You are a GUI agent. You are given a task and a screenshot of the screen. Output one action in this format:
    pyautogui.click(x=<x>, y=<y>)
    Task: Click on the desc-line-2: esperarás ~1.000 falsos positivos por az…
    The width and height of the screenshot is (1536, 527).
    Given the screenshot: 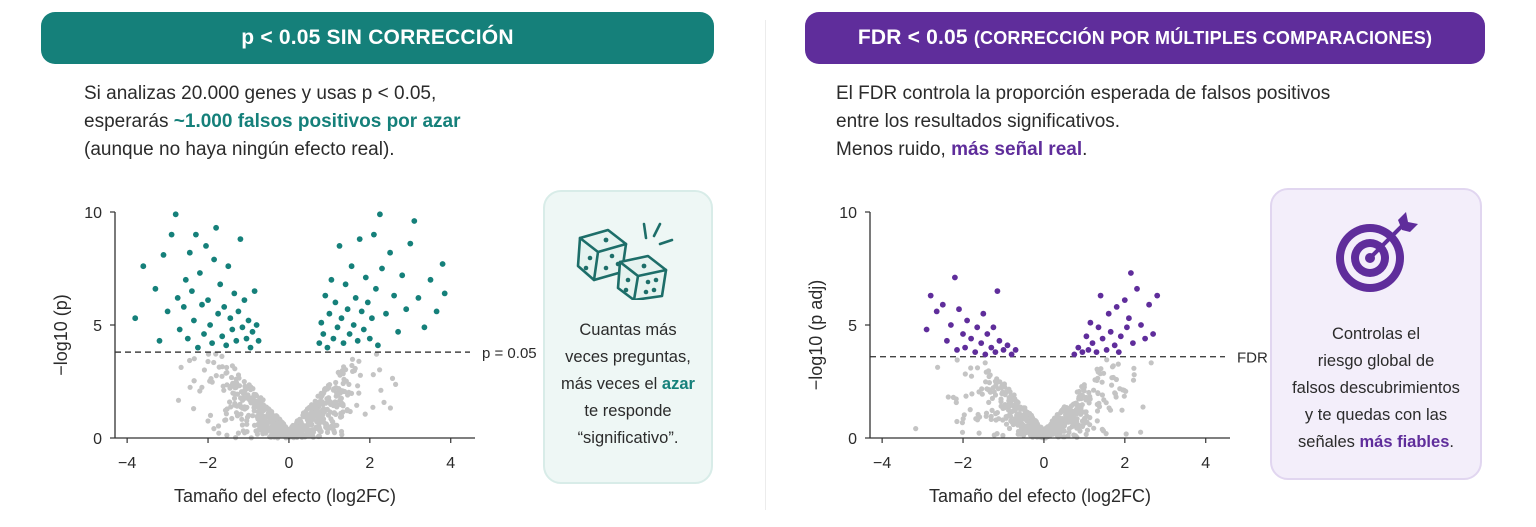 What is the action you would take?
    pyautogui.click(x=314, y=122)
    